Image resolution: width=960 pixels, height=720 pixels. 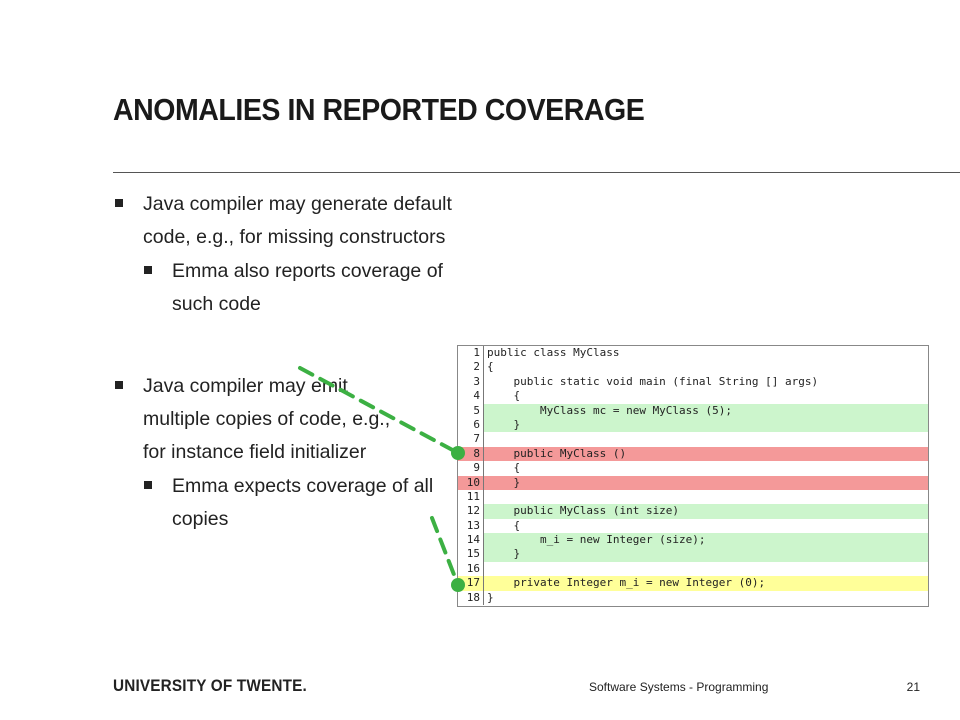 I want to click on code-text: public MyClass (), so click(x=706, y=454).